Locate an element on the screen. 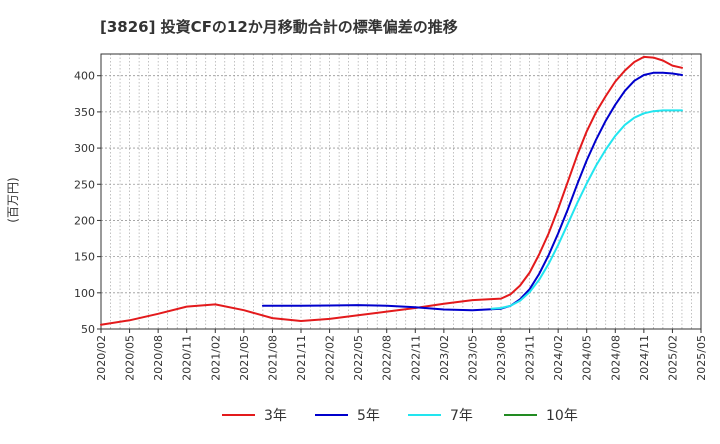 The image size is (720, 444). x-tick-label: 2022/08 is located at coordinates (387, 358).